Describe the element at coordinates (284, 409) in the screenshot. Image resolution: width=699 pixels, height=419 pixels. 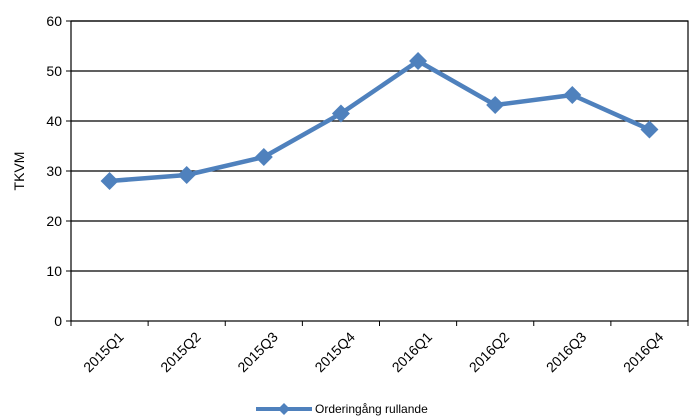
I see `legend-marker-diamond` at that location.